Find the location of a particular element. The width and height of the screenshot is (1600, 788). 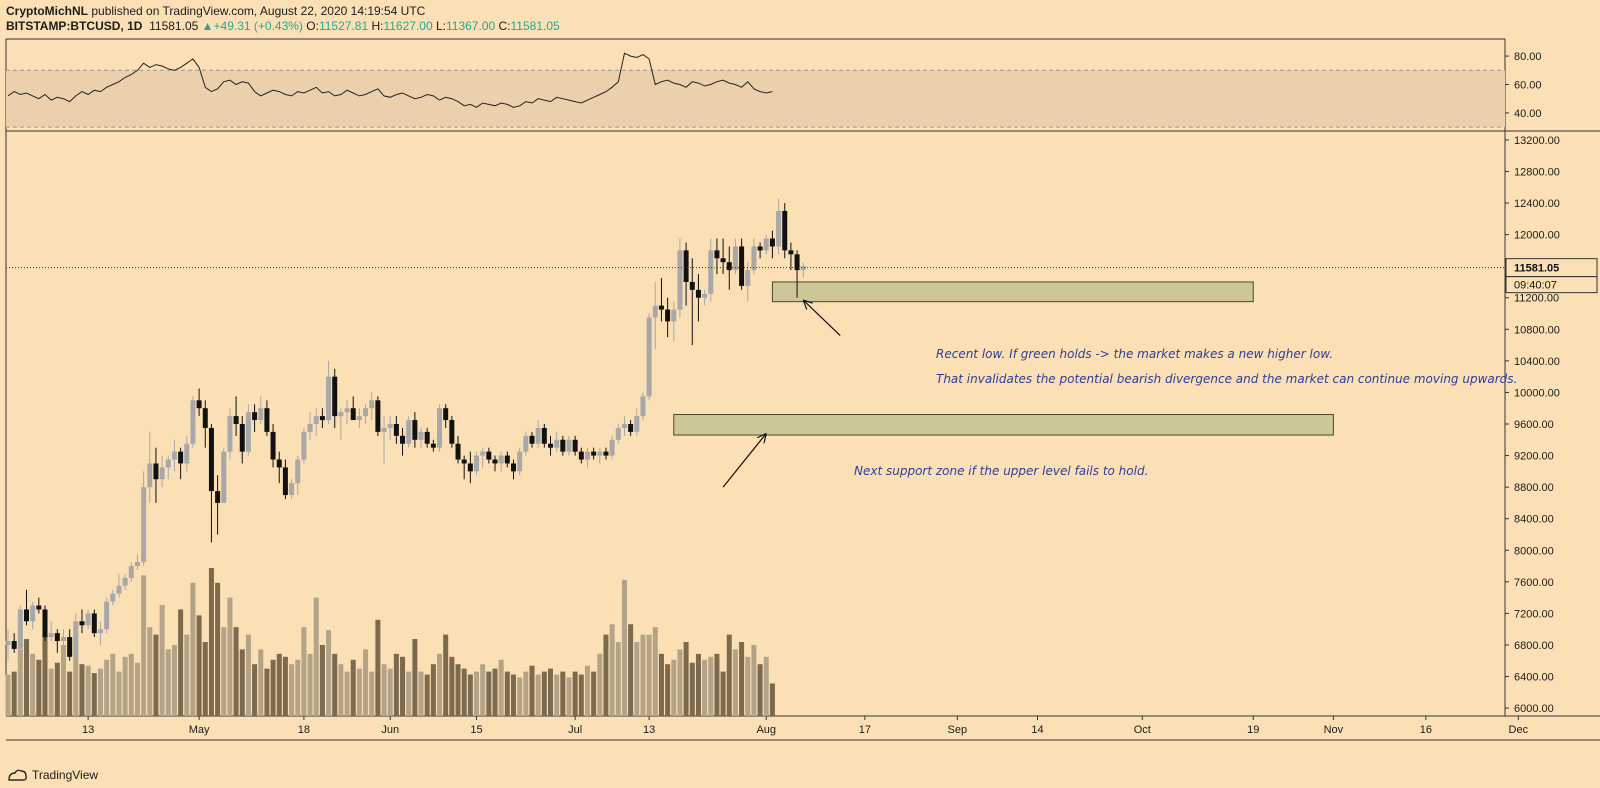

time-tick-label: 14 is located at coordinates (1037, 730).